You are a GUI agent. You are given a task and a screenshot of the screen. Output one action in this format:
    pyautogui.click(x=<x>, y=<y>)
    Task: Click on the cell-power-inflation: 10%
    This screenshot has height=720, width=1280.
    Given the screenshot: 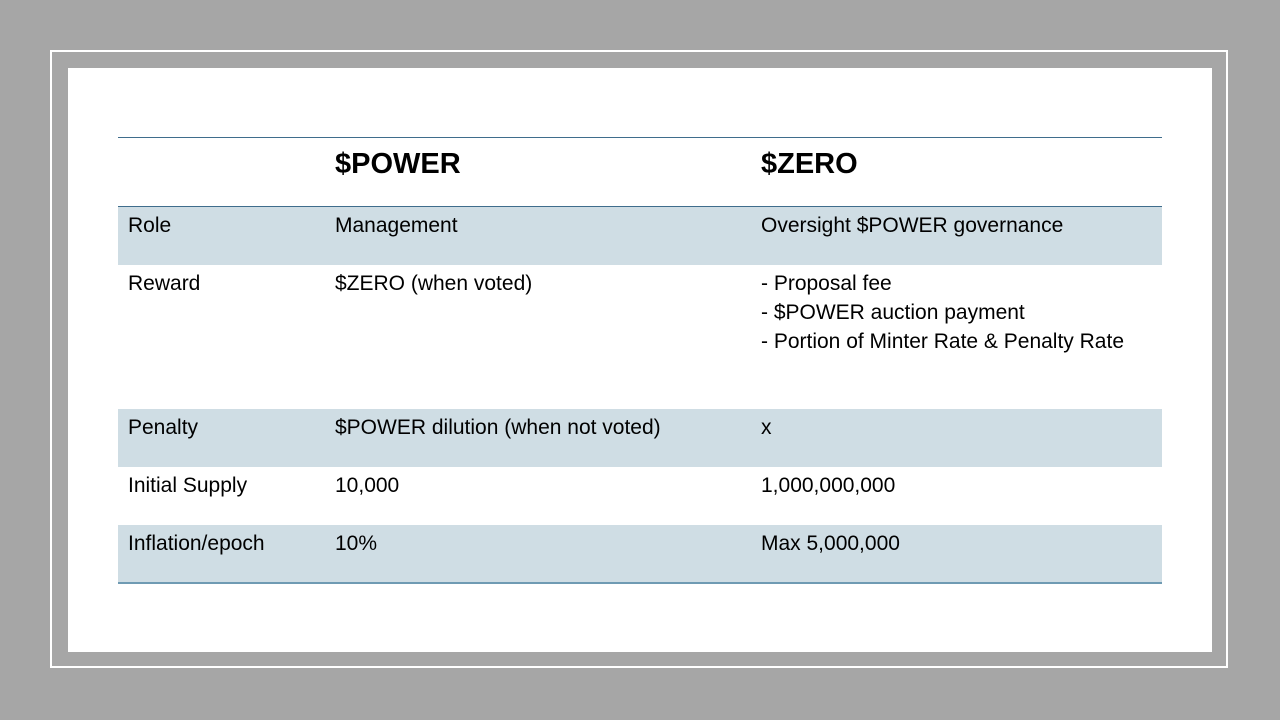 What is the action you would take?
    pyautogui.click(x=538, y=554)
    